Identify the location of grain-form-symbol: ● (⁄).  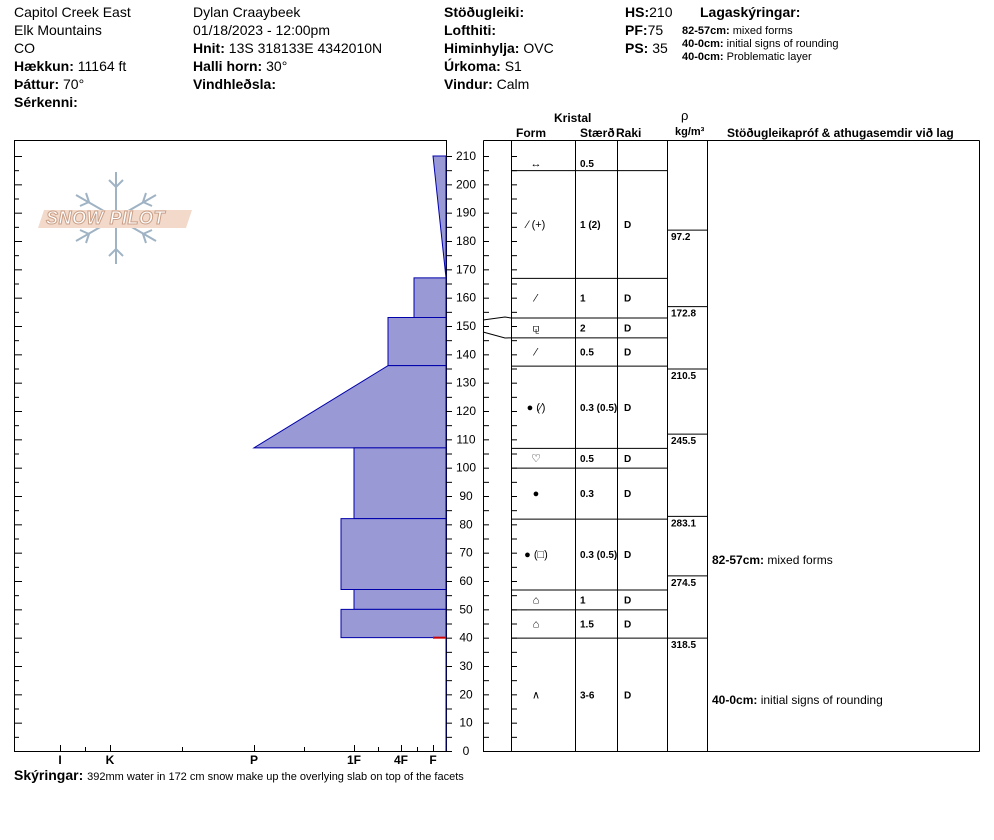
(536, 408).